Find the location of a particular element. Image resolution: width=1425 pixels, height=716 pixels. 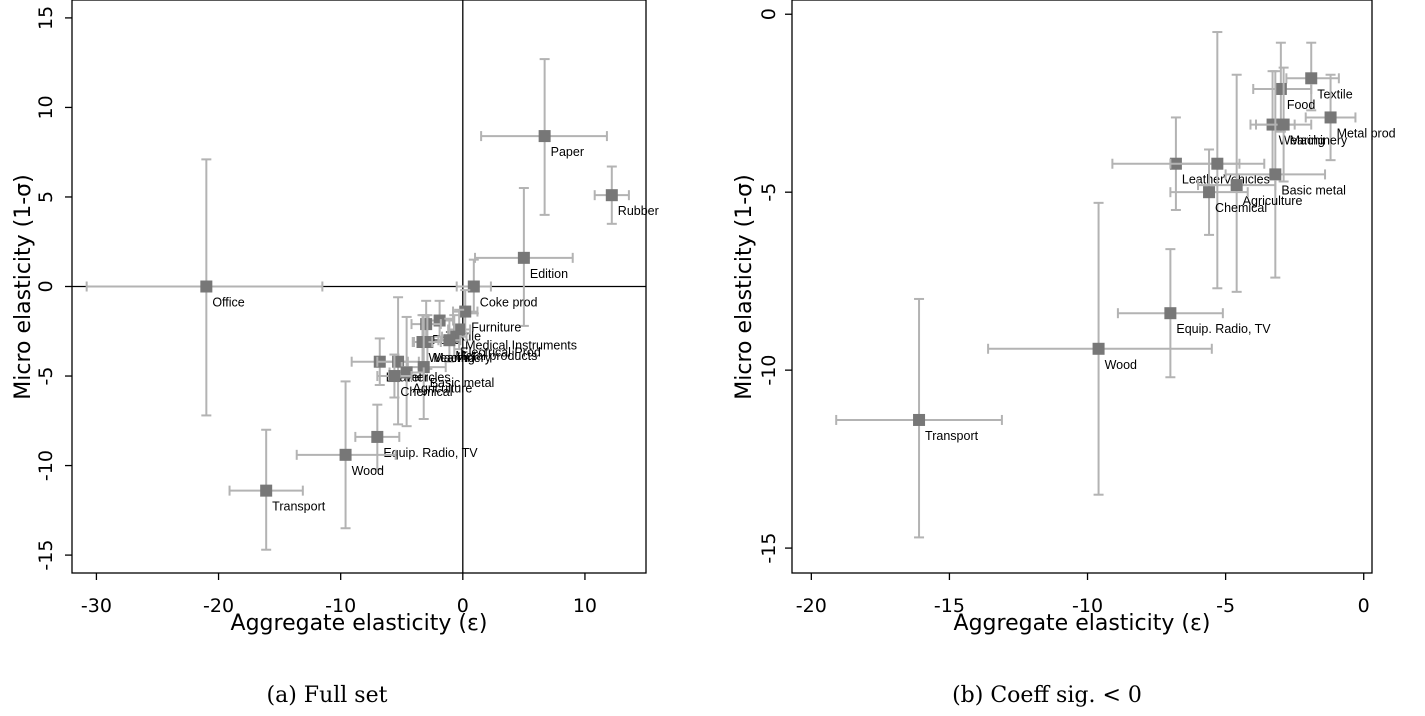

point-label: Metal prod is located at coordinates (1366, 133).